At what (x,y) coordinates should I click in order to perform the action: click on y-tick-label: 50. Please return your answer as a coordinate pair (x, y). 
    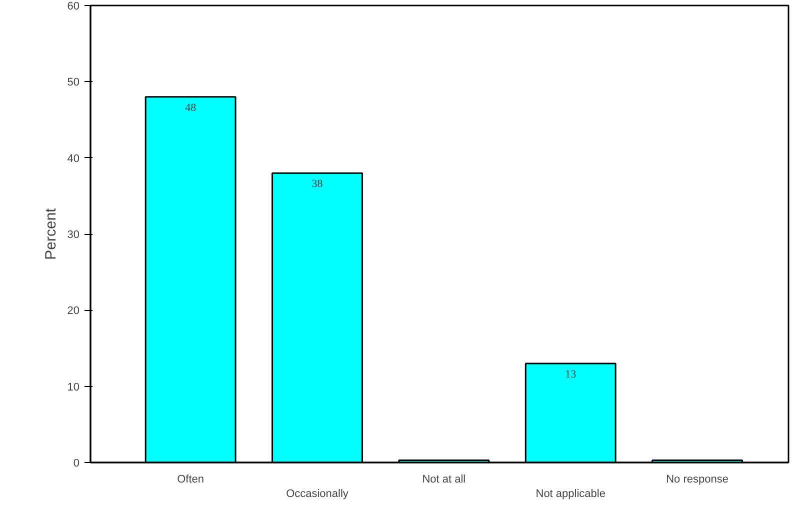
    Looking at the image, I should click on (73, 82).